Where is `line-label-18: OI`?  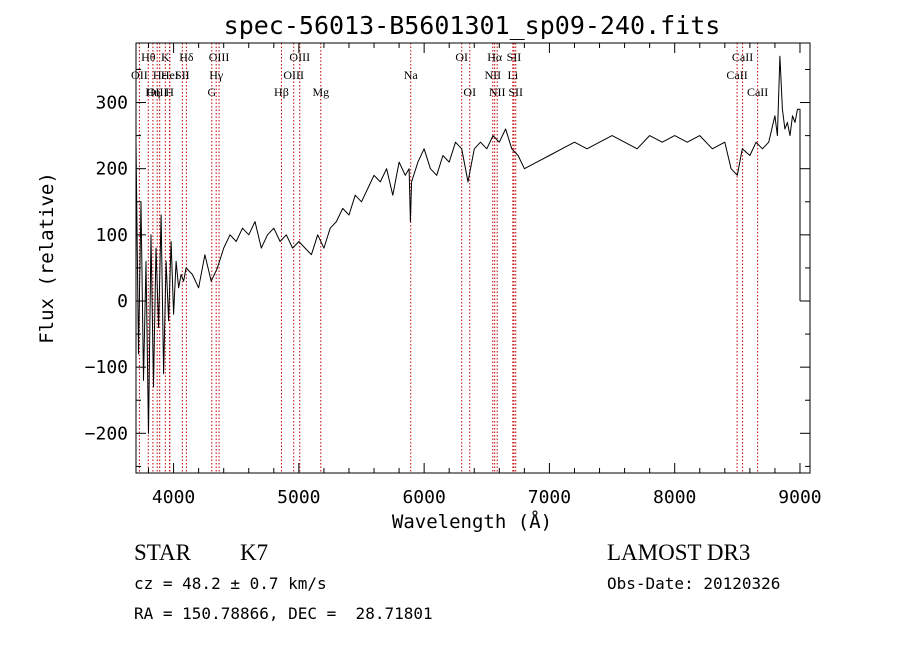 line-label-18: OI is located at coordinates (461, 57).